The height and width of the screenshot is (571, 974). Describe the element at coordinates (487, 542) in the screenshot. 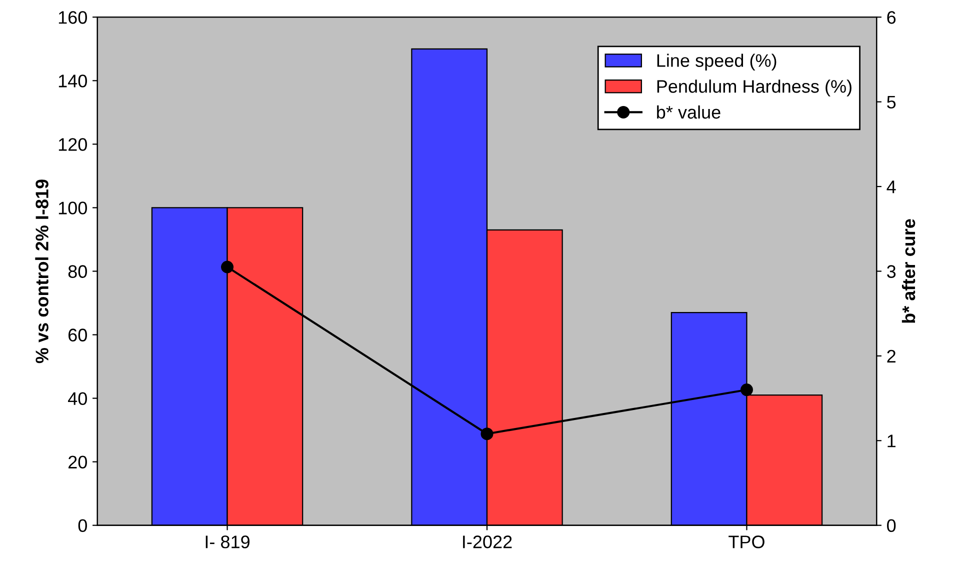

I see `x-tick-label: I-2022` at that location.